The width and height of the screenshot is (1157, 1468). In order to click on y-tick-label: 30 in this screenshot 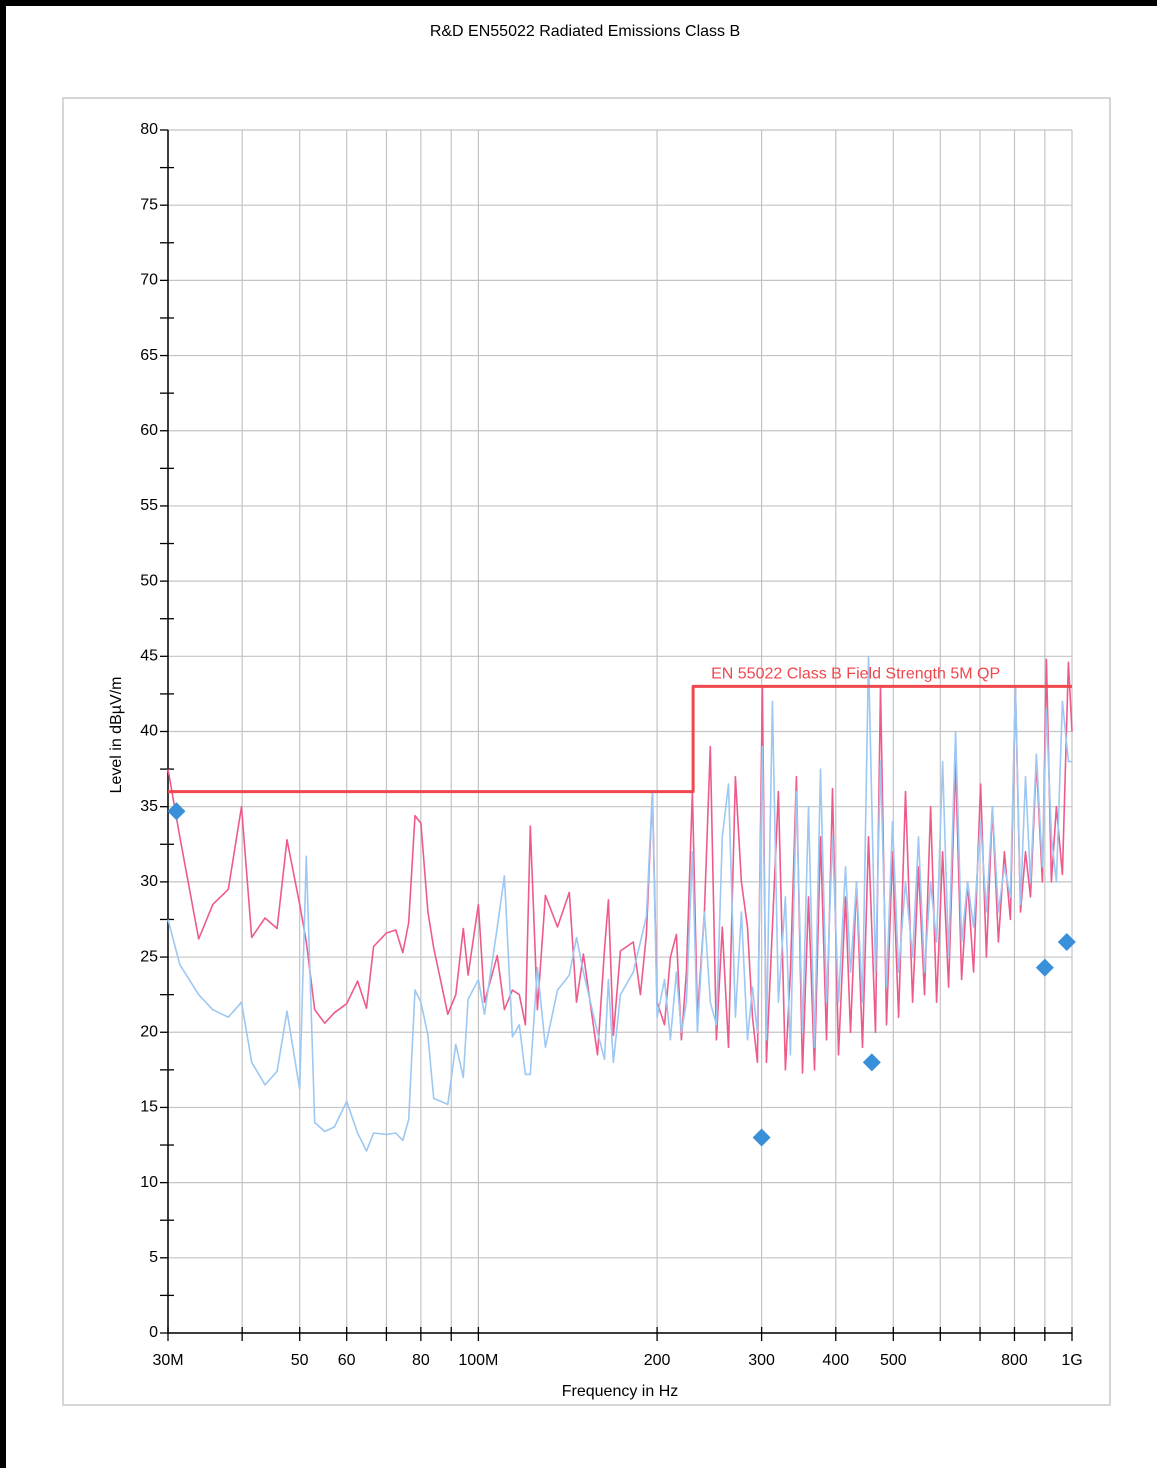, I will do `click(149, 881)`.